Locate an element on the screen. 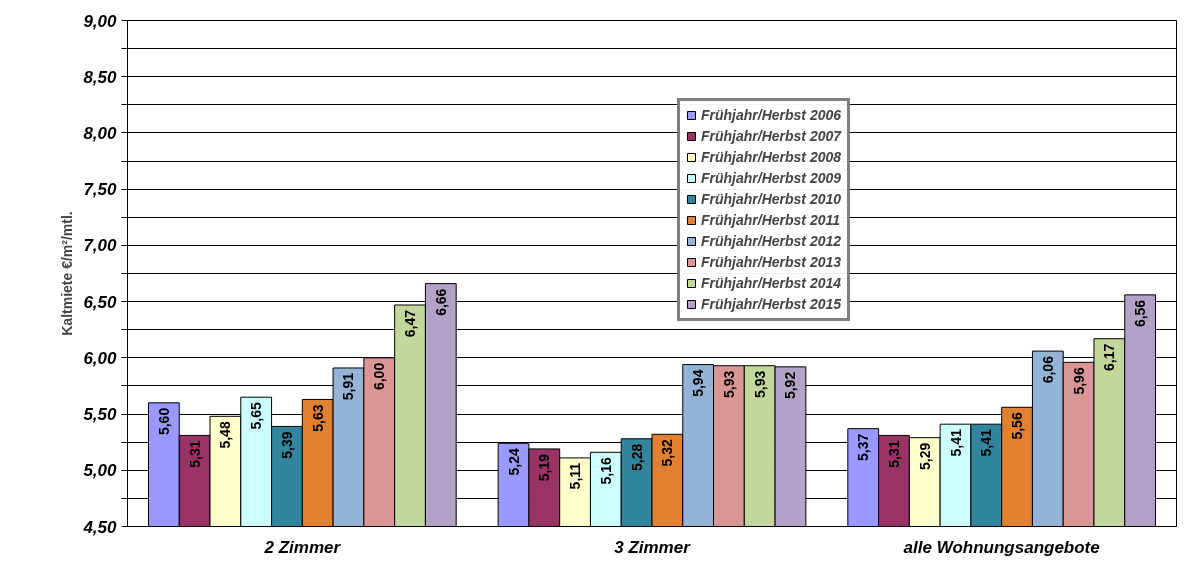 The image size is (1204, 564). data-label: 5,56 is located at coordinates (1017, 426).